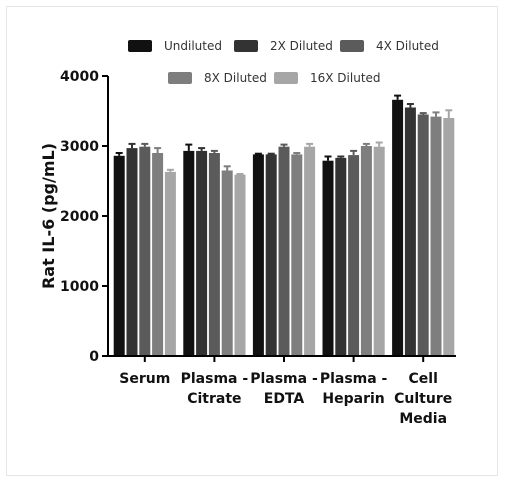  Describe the element at coordinates (79, 77) in the screenshot. I see `y-tick-label: 4000` at that location.